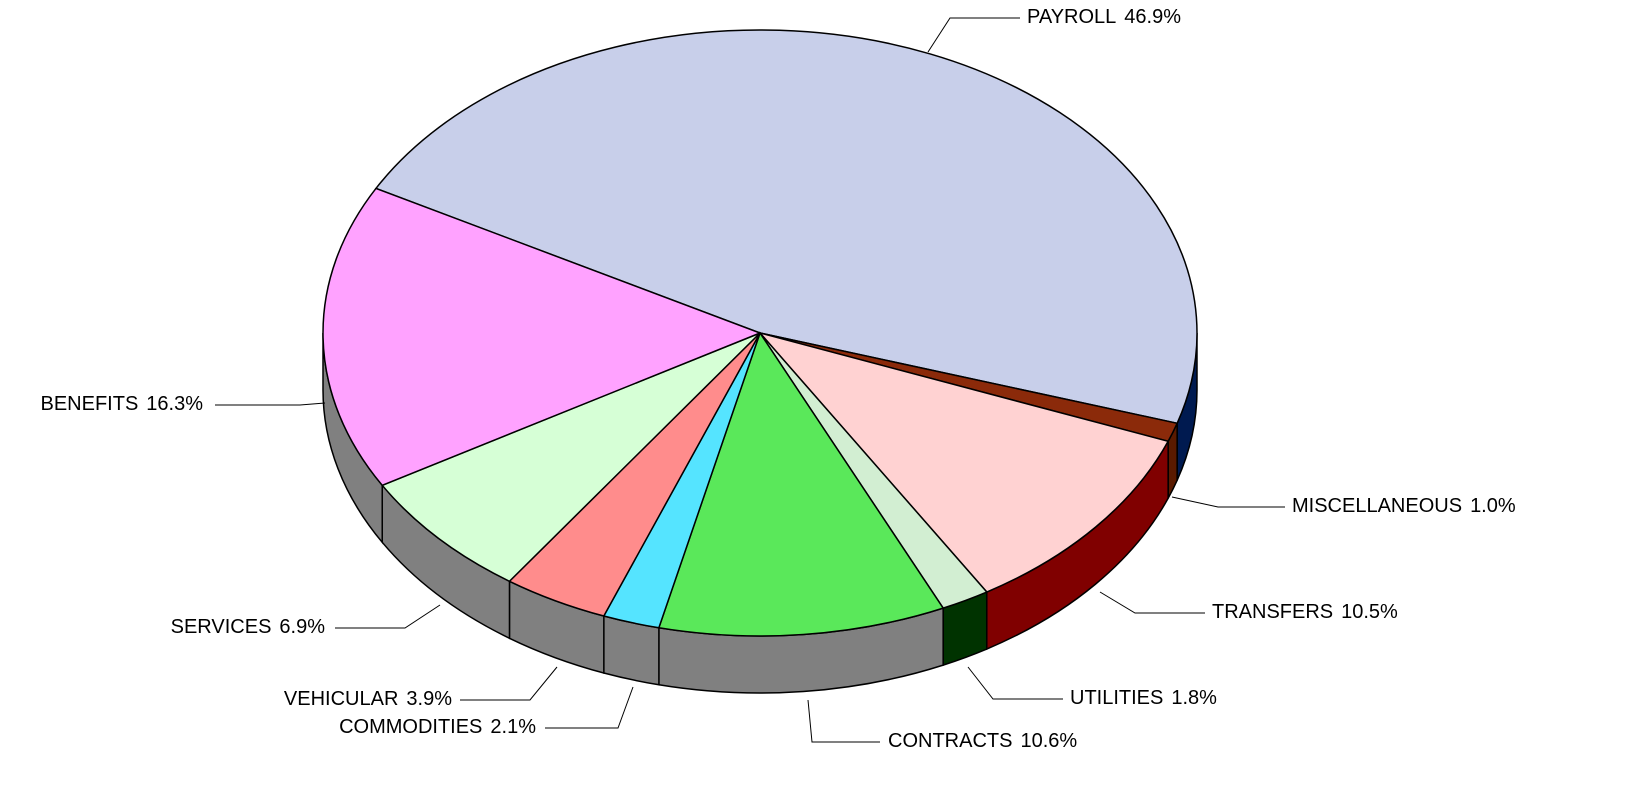 The height and width of the screenshot is (793, 1648). I want to click on category-name: VEHICULAR, so click(341, 699).